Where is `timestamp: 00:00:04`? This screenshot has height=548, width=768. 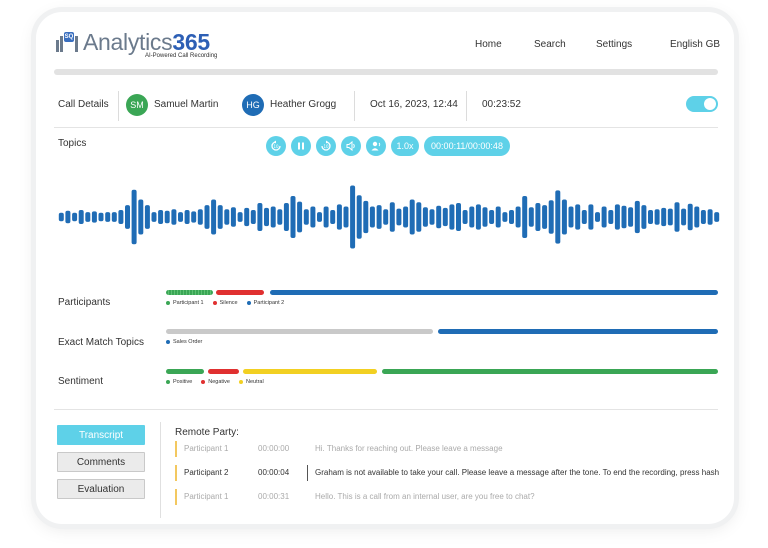
timestamp: 00:00:04 is located at coordinates (274, 472).